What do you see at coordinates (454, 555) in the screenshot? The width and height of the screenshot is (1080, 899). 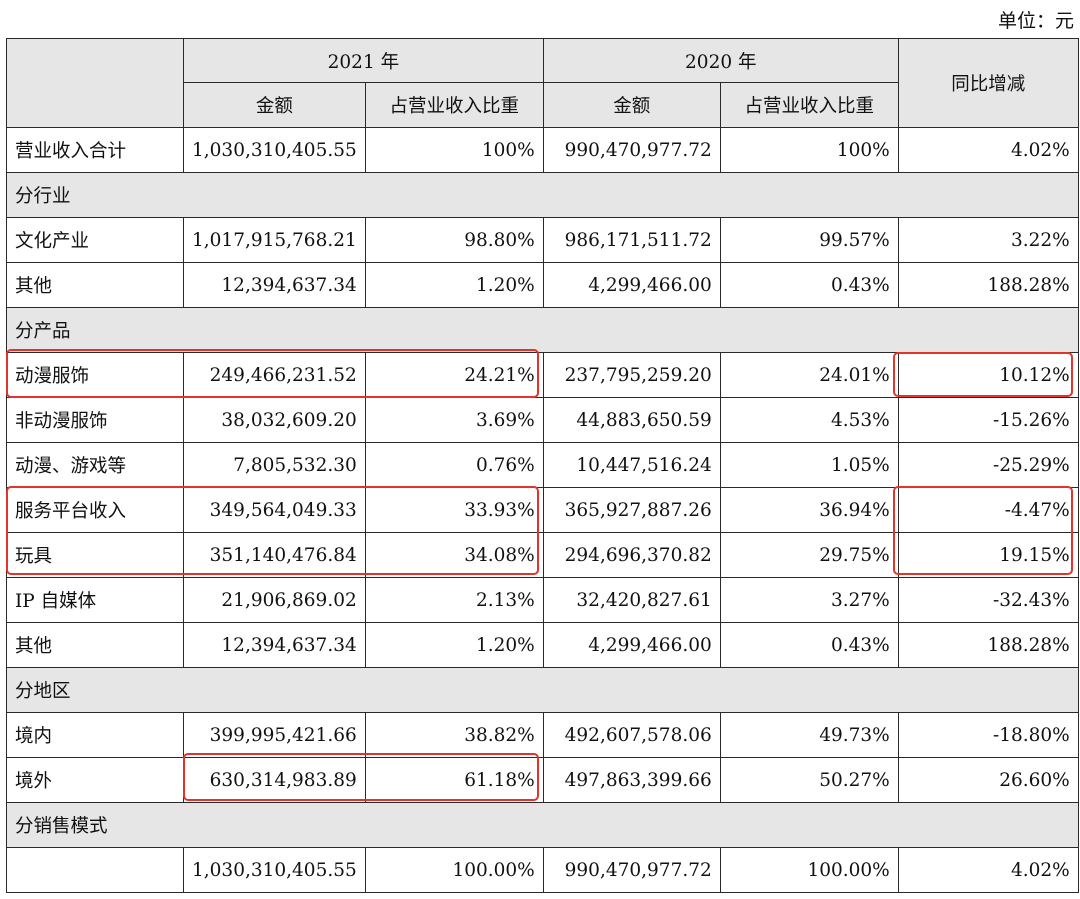 I see `ratio-2021-cell: 34.08%` at bounding box center [454, 555].